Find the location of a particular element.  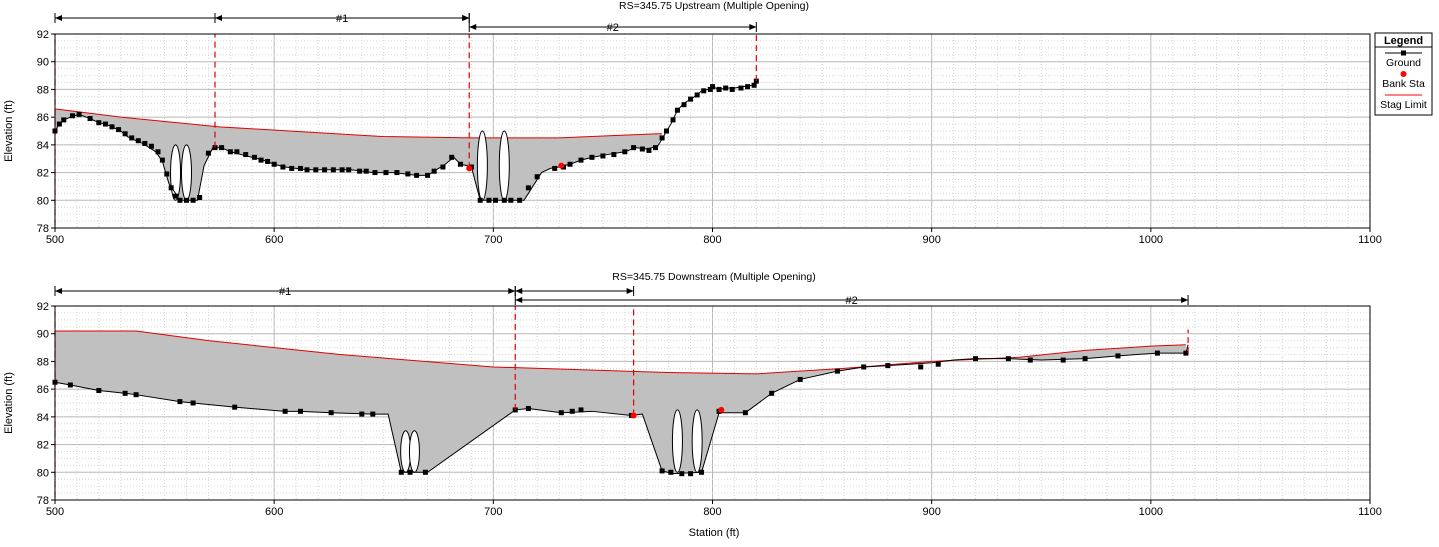

legend-bank-marker is located at coordinates (1403, 74).